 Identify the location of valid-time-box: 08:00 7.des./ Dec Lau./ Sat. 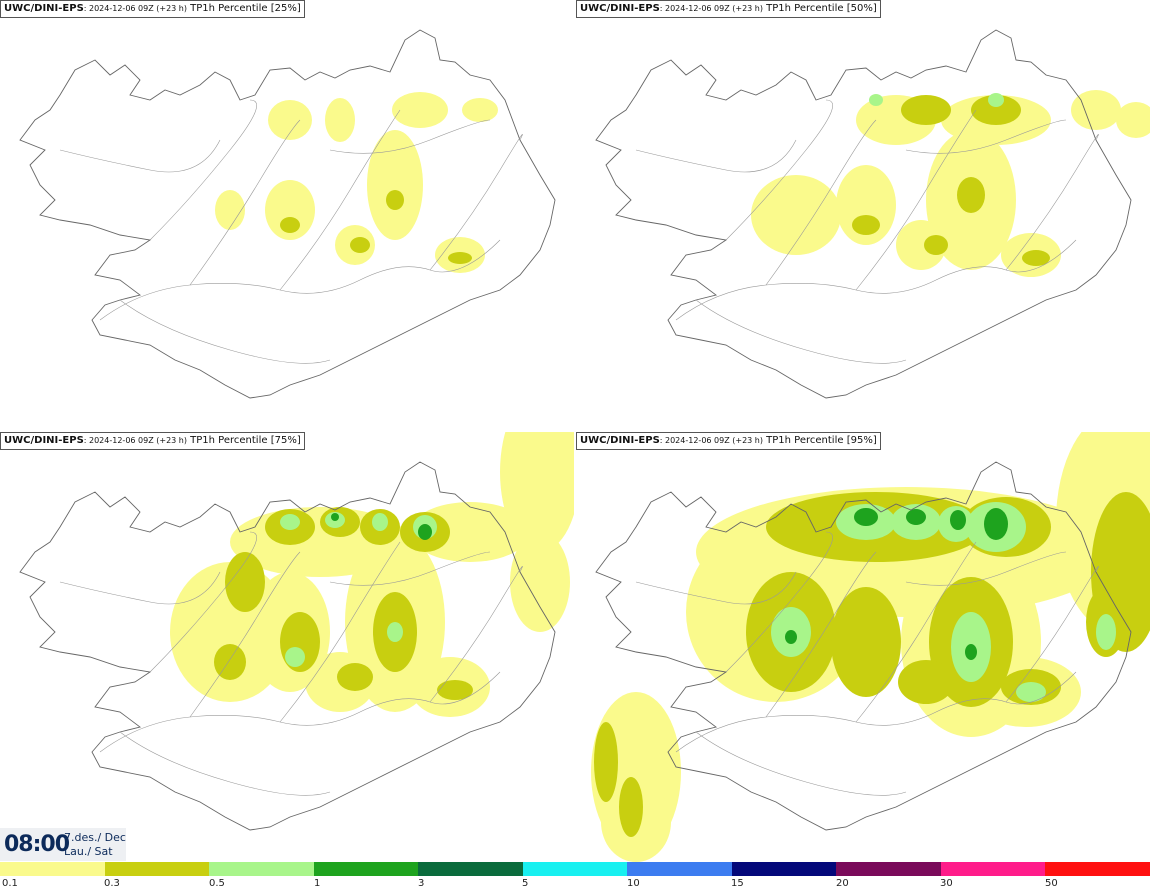
(63, 844).